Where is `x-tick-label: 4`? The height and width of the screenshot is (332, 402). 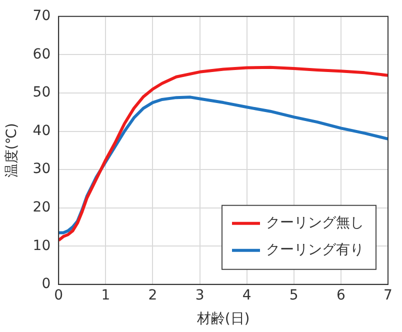 x-tick-label: 4 is located at coordinates (247, 295).